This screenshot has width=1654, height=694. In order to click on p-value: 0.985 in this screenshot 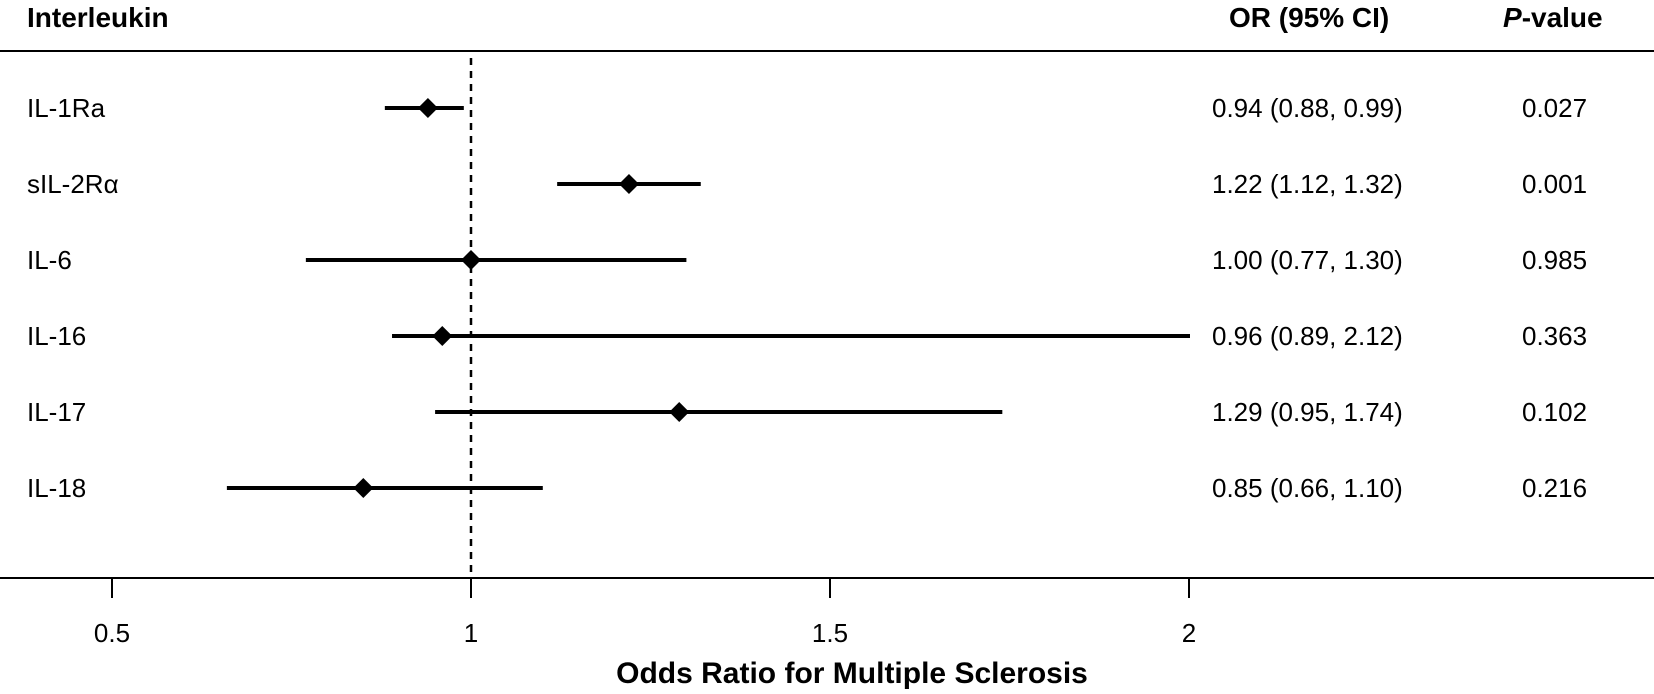, I will do `click(1555, 260)`.